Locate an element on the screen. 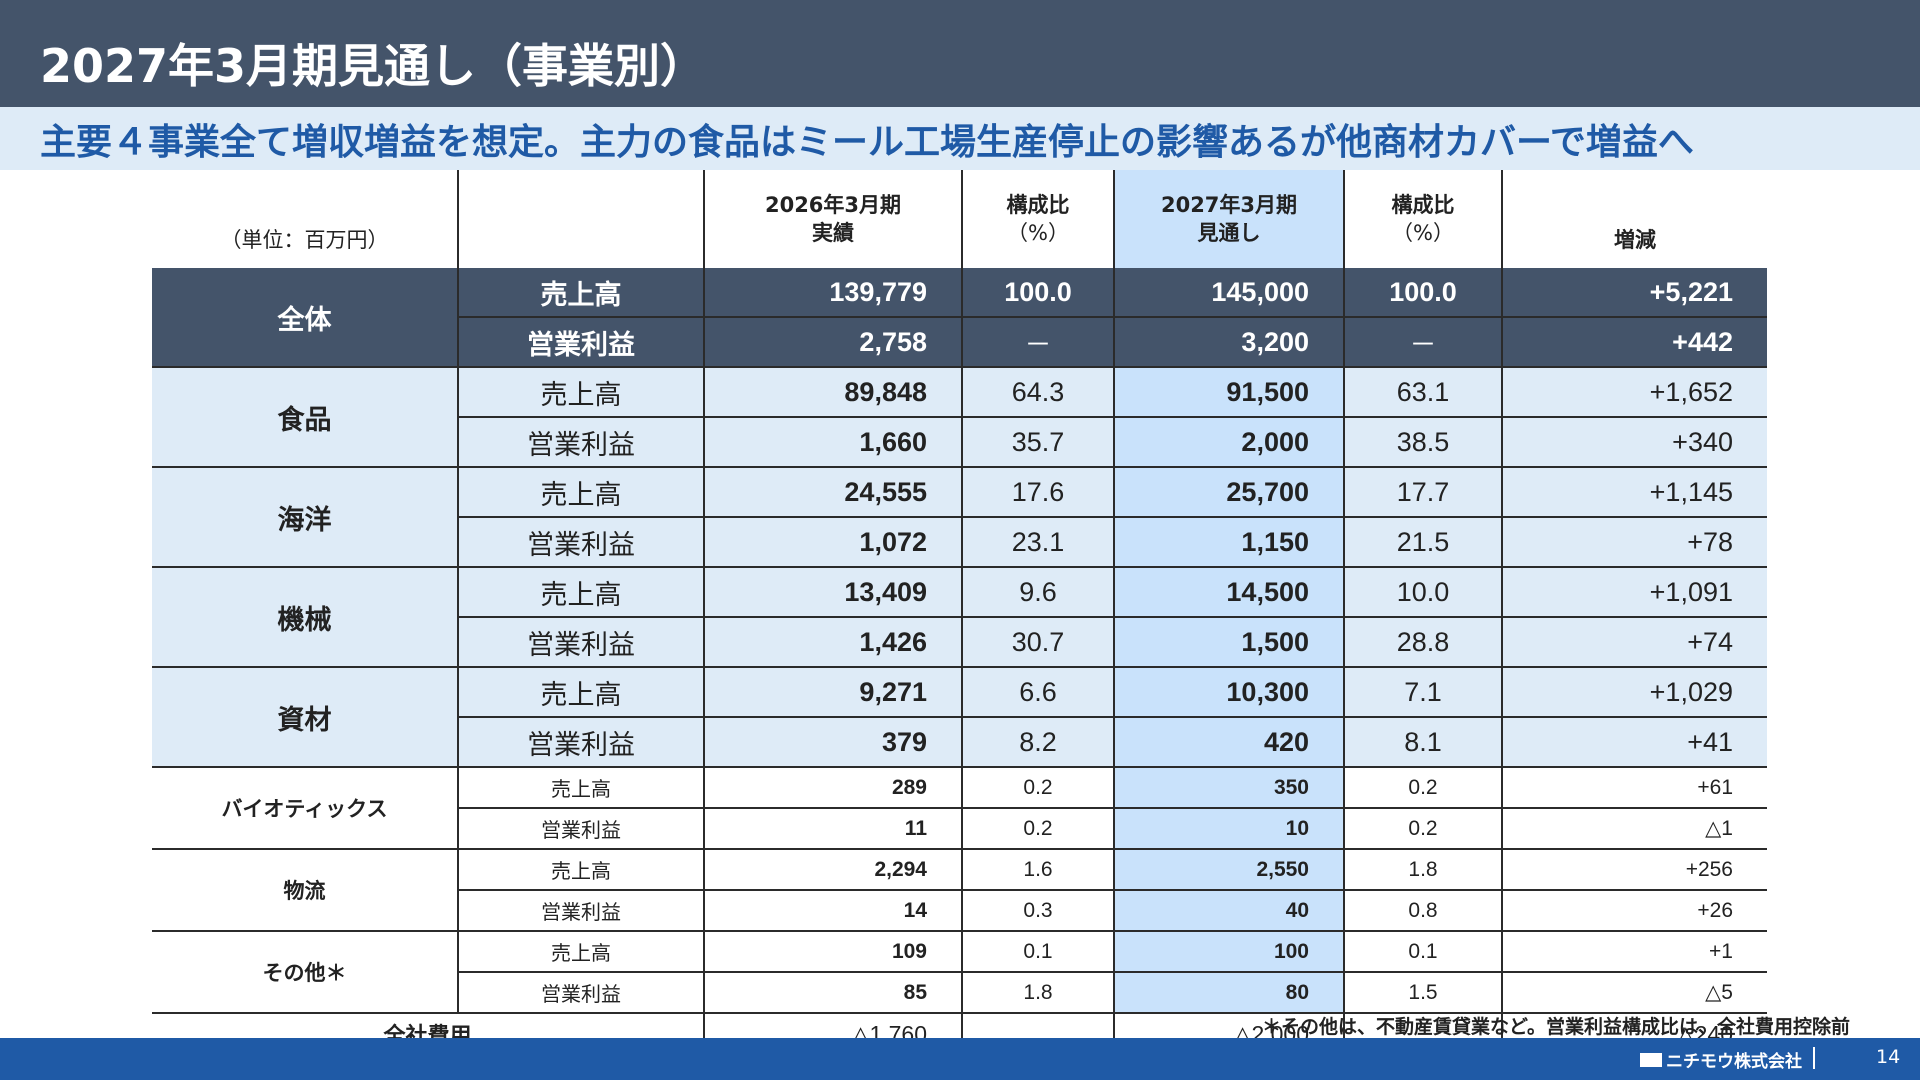 The image size is (1920, 1080). fy2027-value: 1,500 is located at coordinates (1228, 642).